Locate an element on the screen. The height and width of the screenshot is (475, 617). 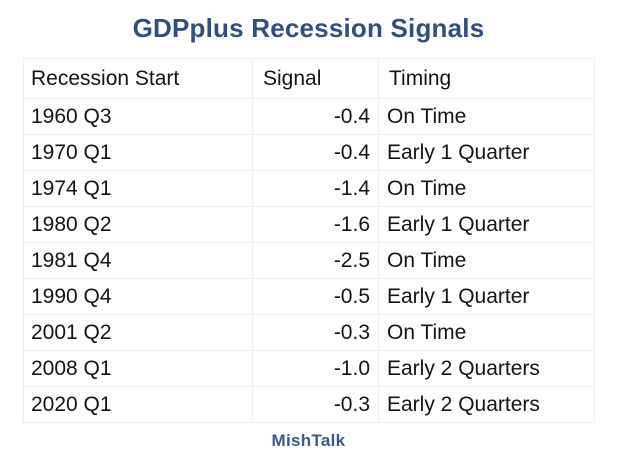
cell-recession-start: 1990 Q4 is located at coordinates (138, 296).